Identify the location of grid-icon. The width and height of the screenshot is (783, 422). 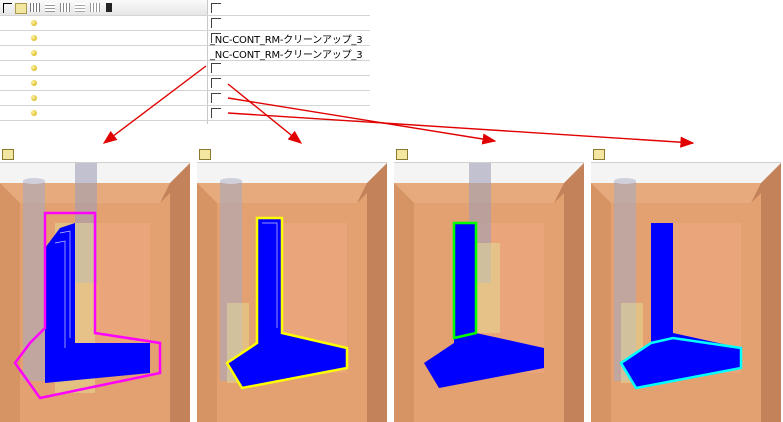
(35, 7).